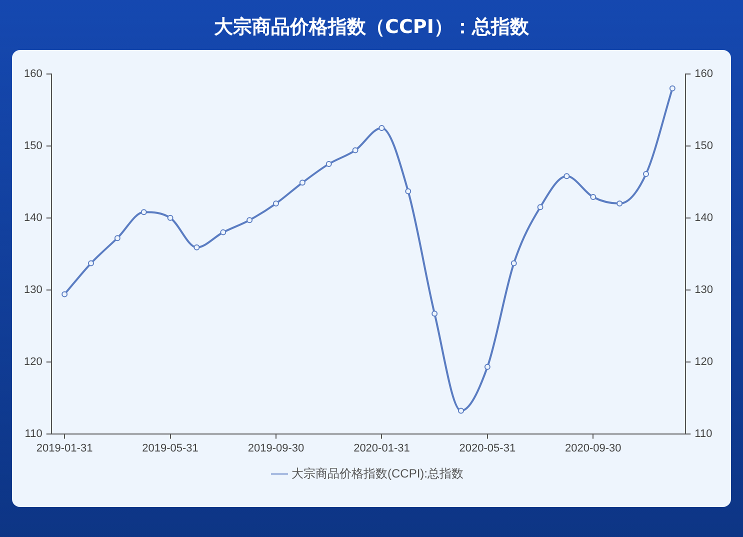 This screenshot has width=743, height=537. What do you see at coordinates (704, 290) in the screenshot?
I see `y2-tick-label: 130` at bounding box center [704, 290].